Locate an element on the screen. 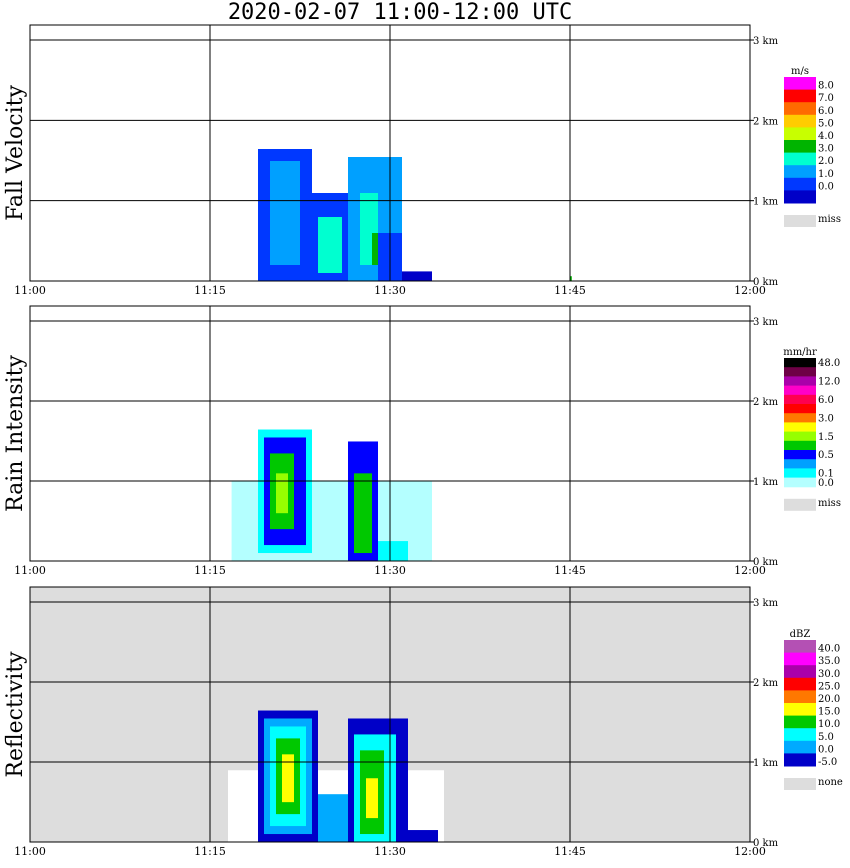  fall-velocity-legend-label: 3.0 is located at coordinates (826, 149).